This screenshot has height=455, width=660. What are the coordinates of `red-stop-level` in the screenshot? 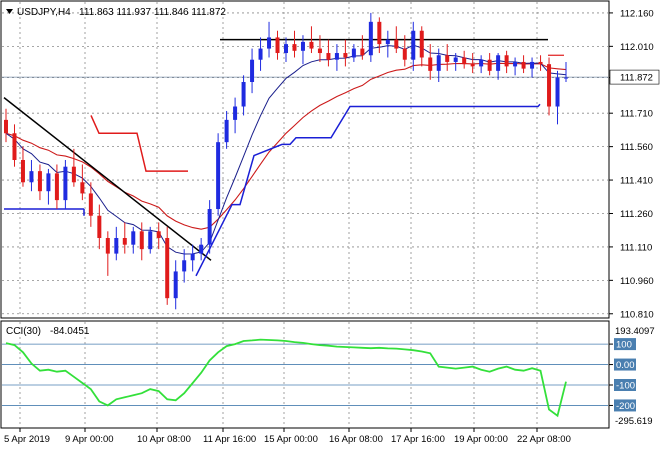 It's located at (139, 143).